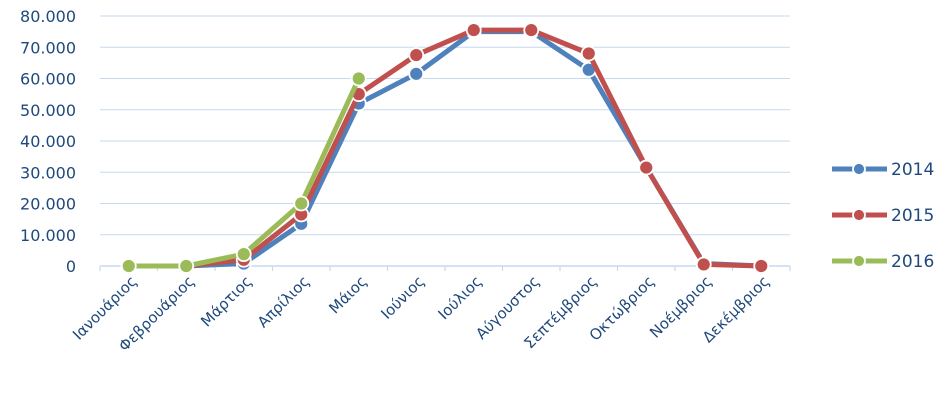 The width and height of the screenshot is (939, 393). What do you see at coordinates (243, 172) in the screenshot?
I see `series-2016` at bounding box center [243, 172].